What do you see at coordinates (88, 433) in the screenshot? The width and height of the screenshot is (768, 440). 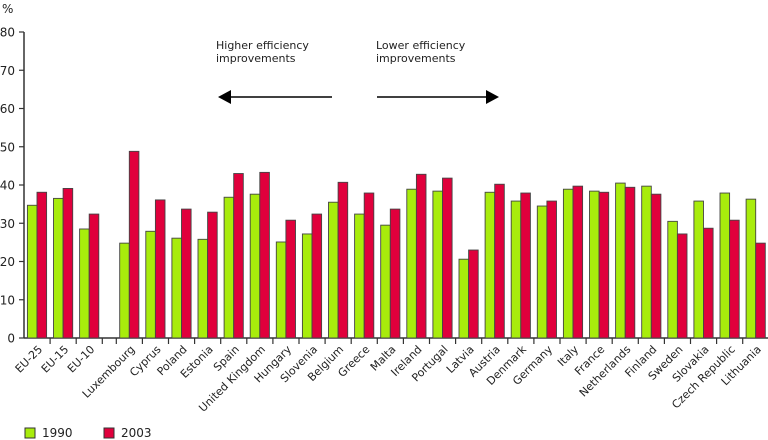 I see `legend: 1990 2003` at bounding box center [88, 433].